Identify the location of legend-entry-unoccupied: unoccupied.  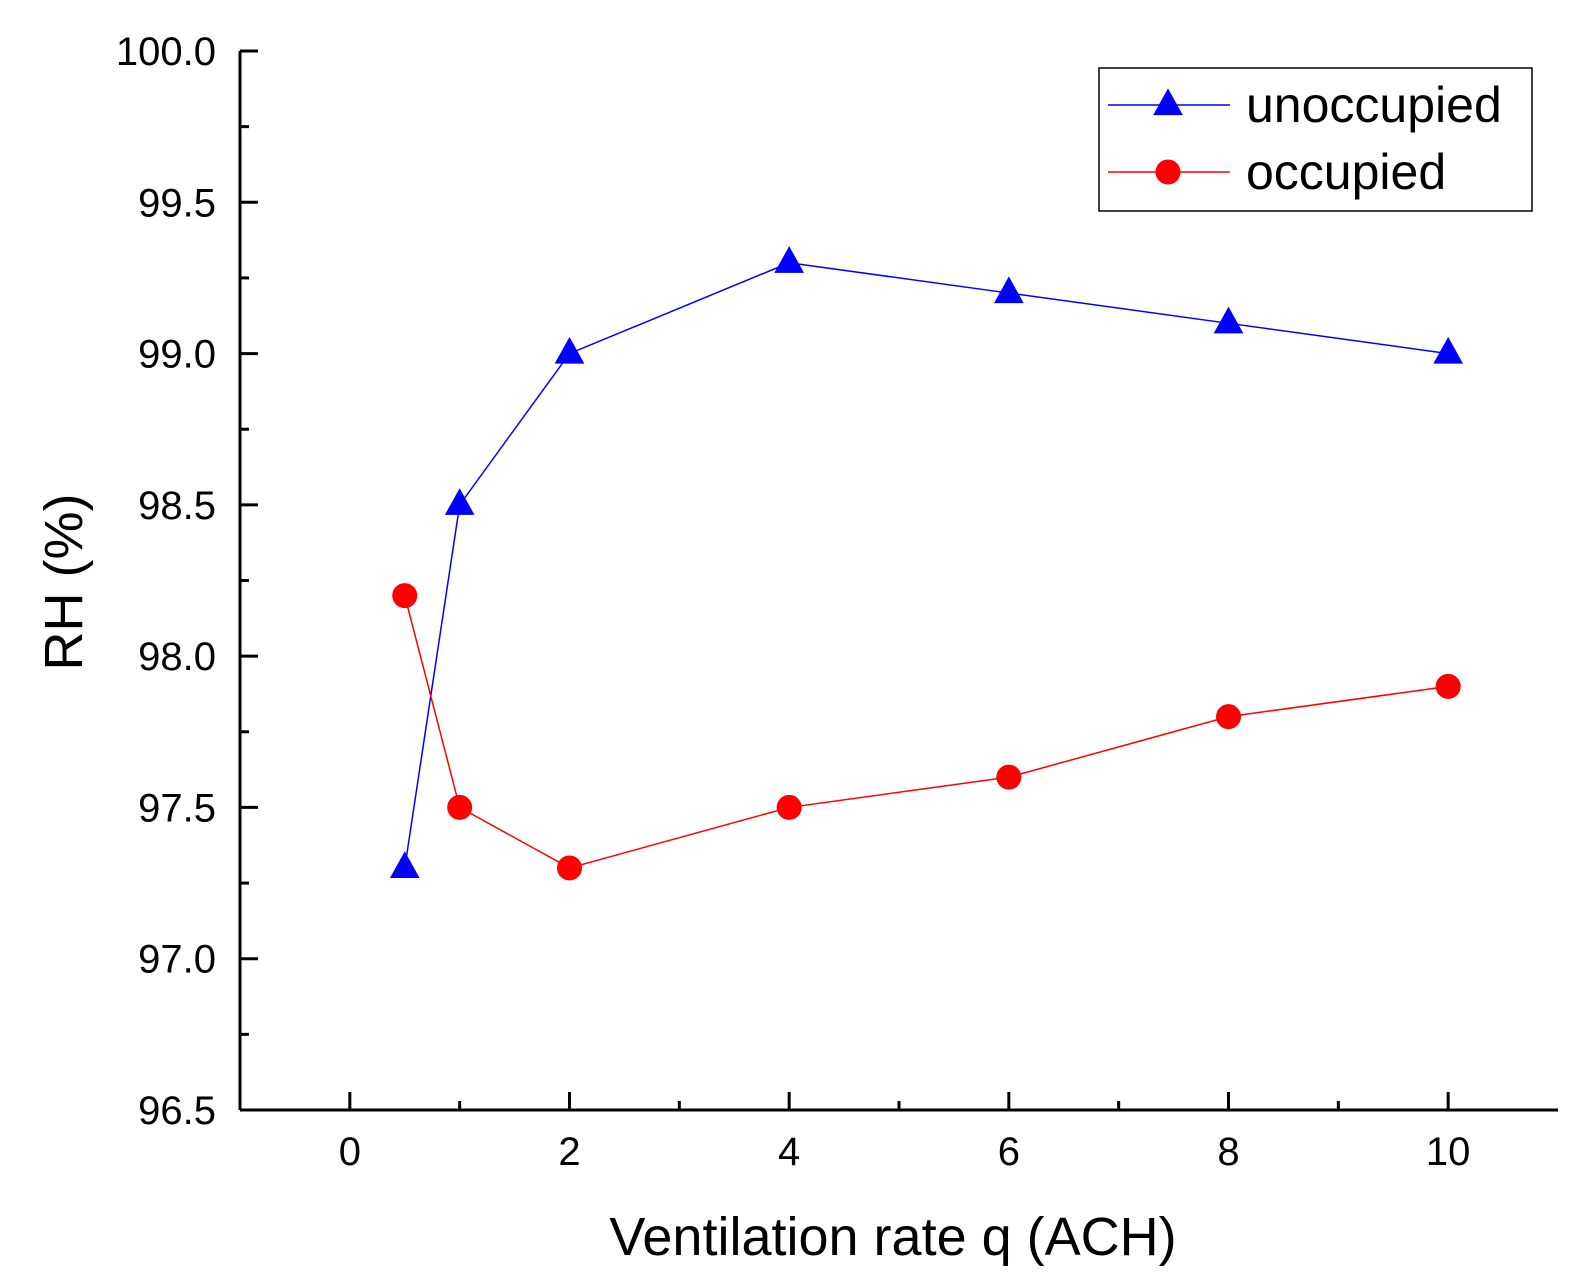
(1305, 105).